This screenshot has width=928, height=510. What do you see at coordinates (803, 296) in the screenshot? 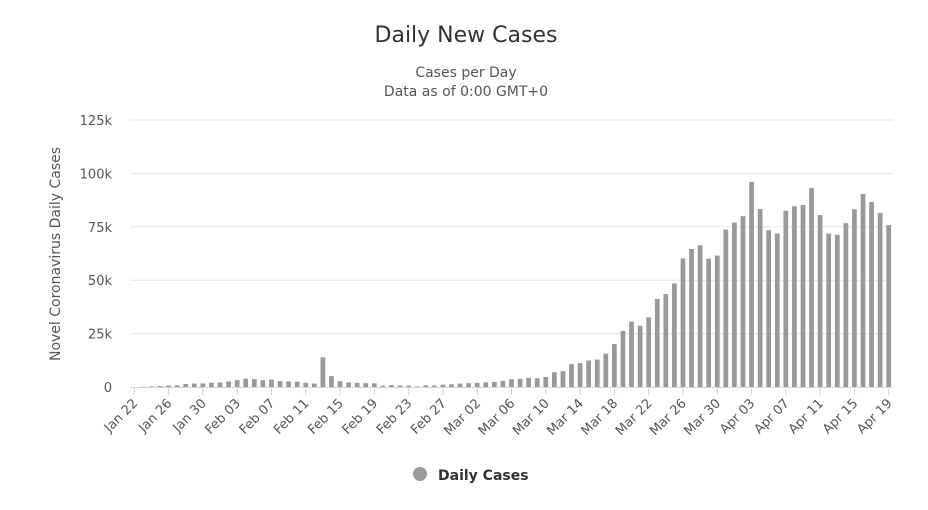
I see `bar: Apr 09: 85200` at bounding box center [803, 296].